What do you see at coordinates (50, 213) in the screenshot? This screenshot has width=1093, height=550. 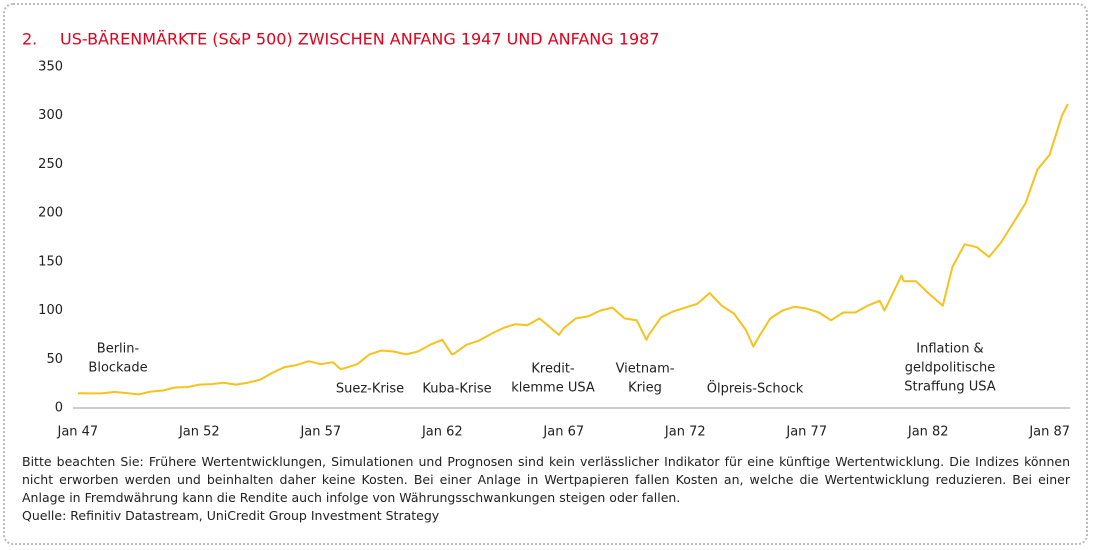 I see `y-tick-label: 200` at bounding box center [50, 213].